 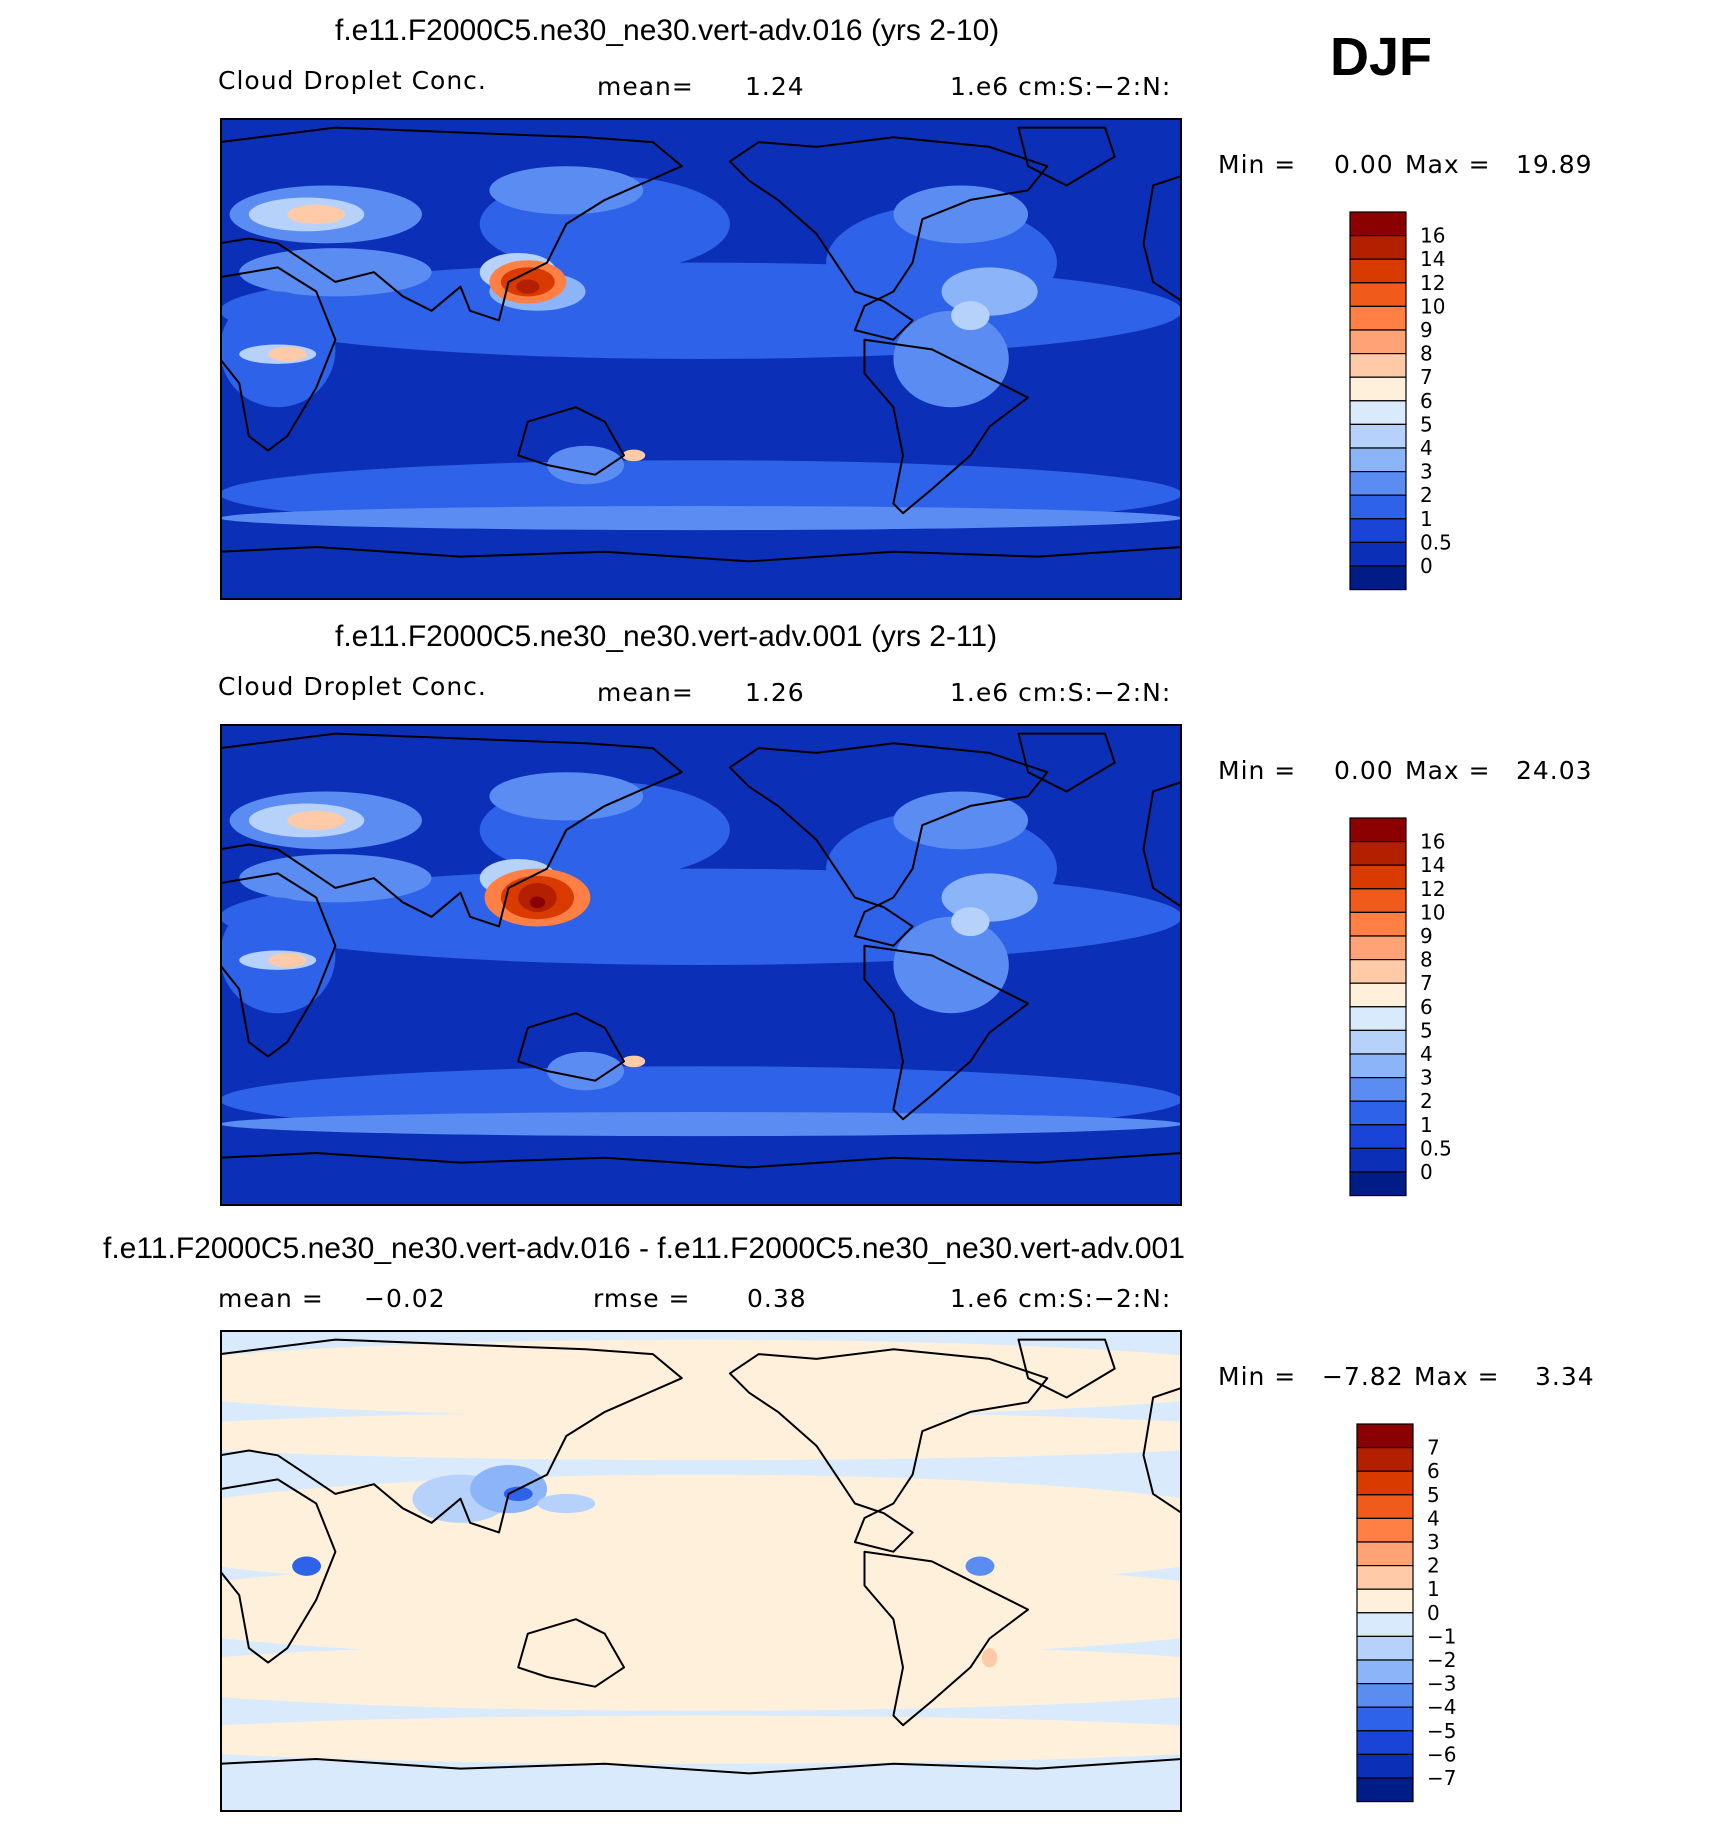 What do you see at coordinates (1432, 236) in the screenshot?
I see `colorbar-level-label: 16` at bounding box center [1432, 236].